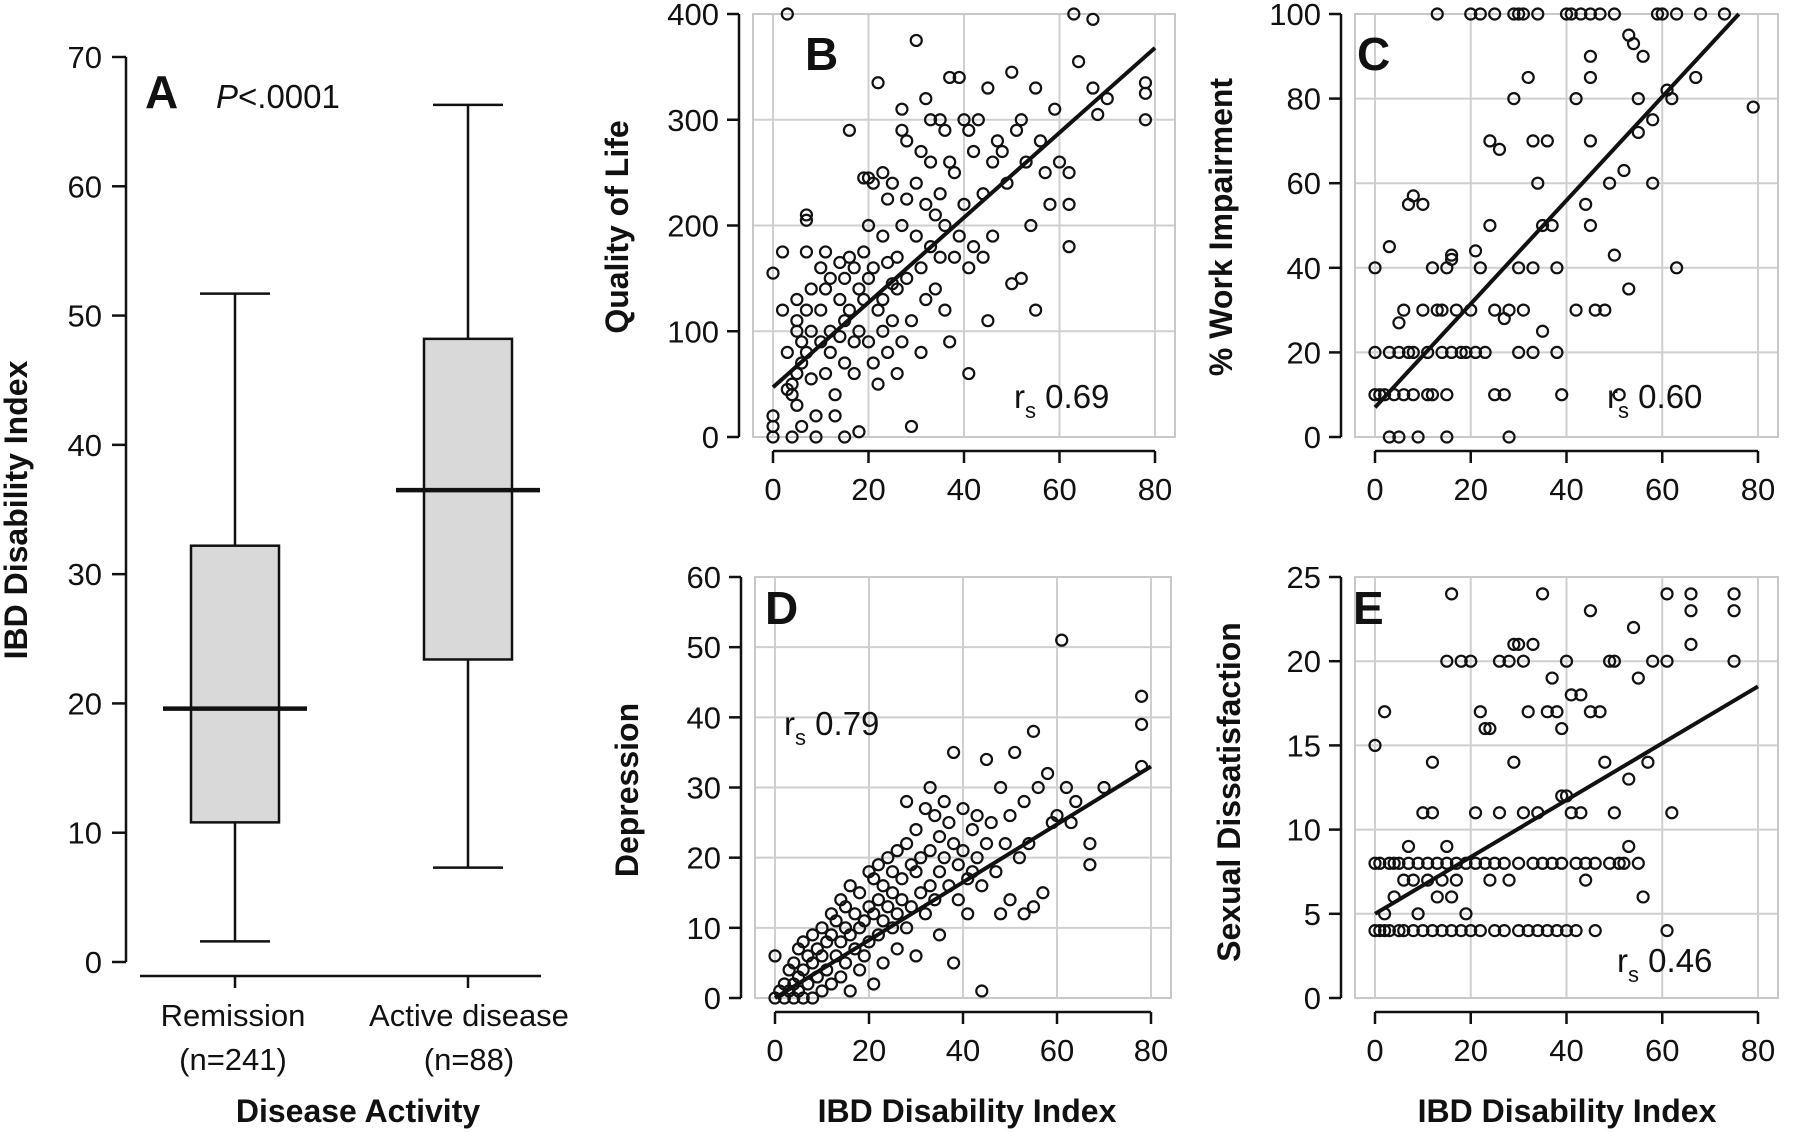  I want to click on panel-c-x-tick-label: 0, so click(1374, 489).